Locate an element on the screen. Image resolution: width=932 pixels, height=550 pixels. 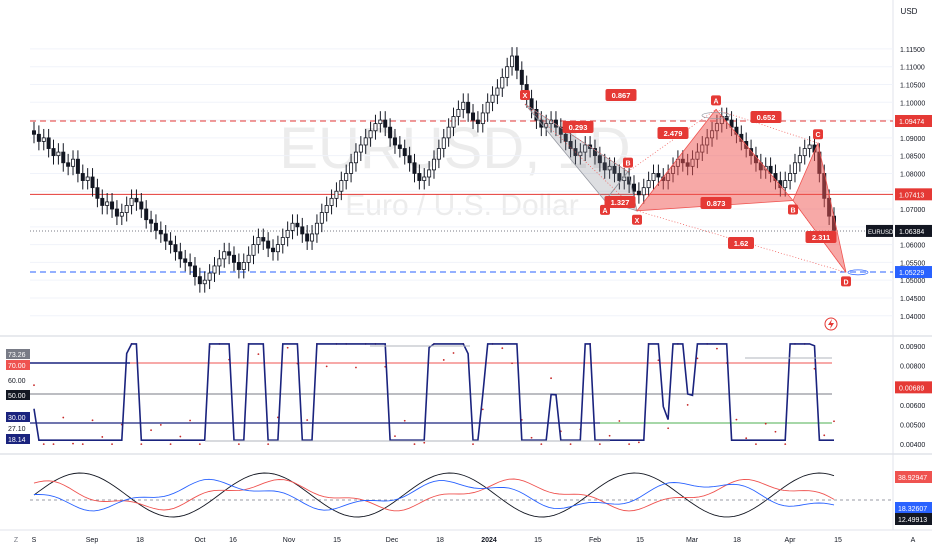
currency-label: USD is located at coordinates (909, 11).